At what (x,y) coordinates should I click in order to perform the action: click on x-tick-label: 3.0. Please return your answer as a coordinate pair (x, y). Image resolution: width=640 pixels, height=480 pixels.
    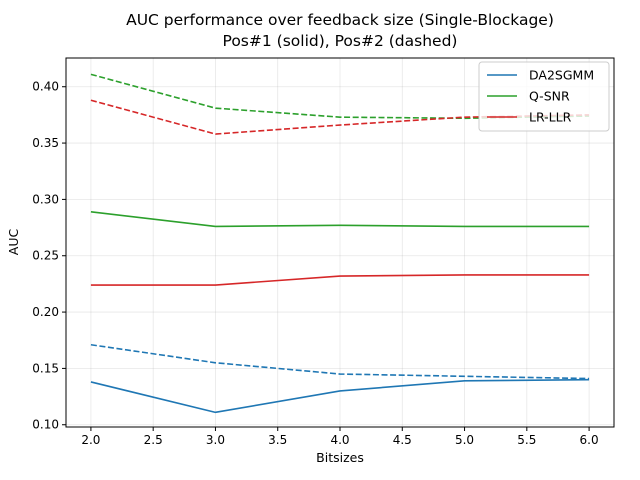
    Looking at the image, I should click on (215, 440).